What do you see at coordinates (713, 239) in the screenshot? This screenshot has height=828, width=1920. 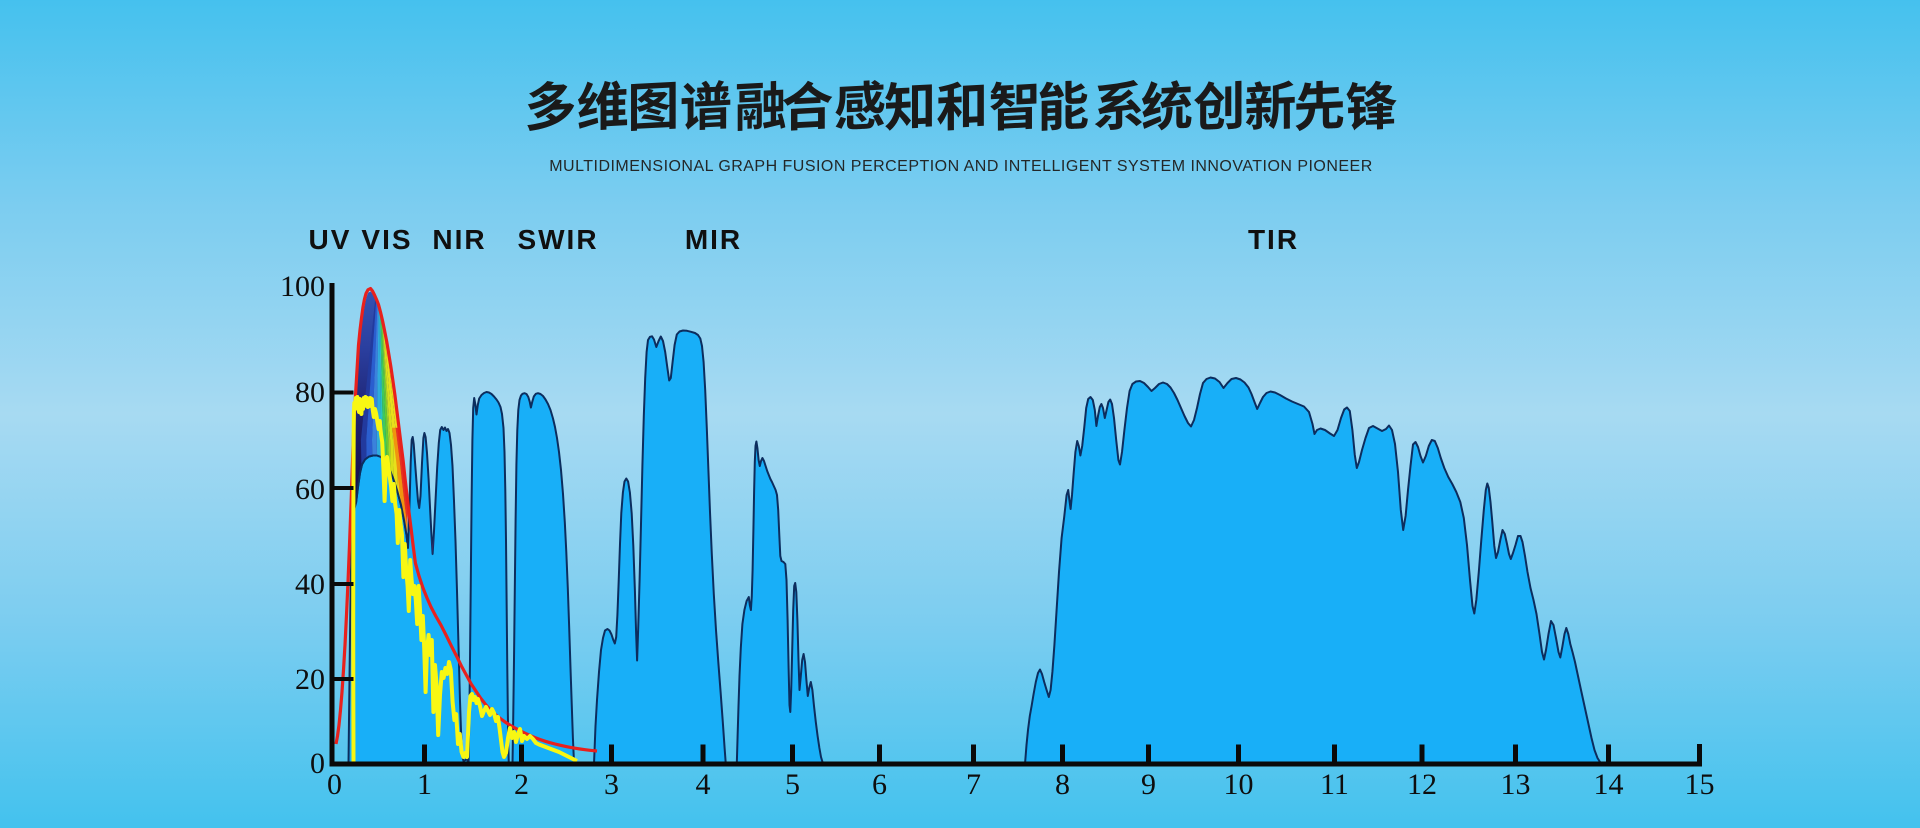 I see `svg-text: MIR` at bounding box center [713, 239].